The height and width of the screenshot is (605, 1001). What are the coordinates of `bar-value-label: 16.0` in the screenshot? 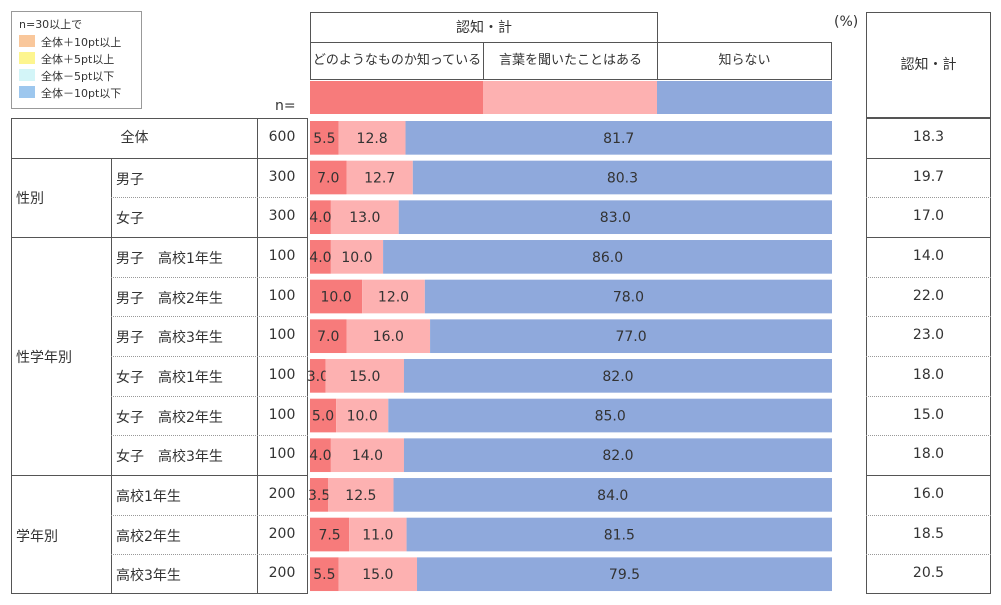 It's located at (388, 337).